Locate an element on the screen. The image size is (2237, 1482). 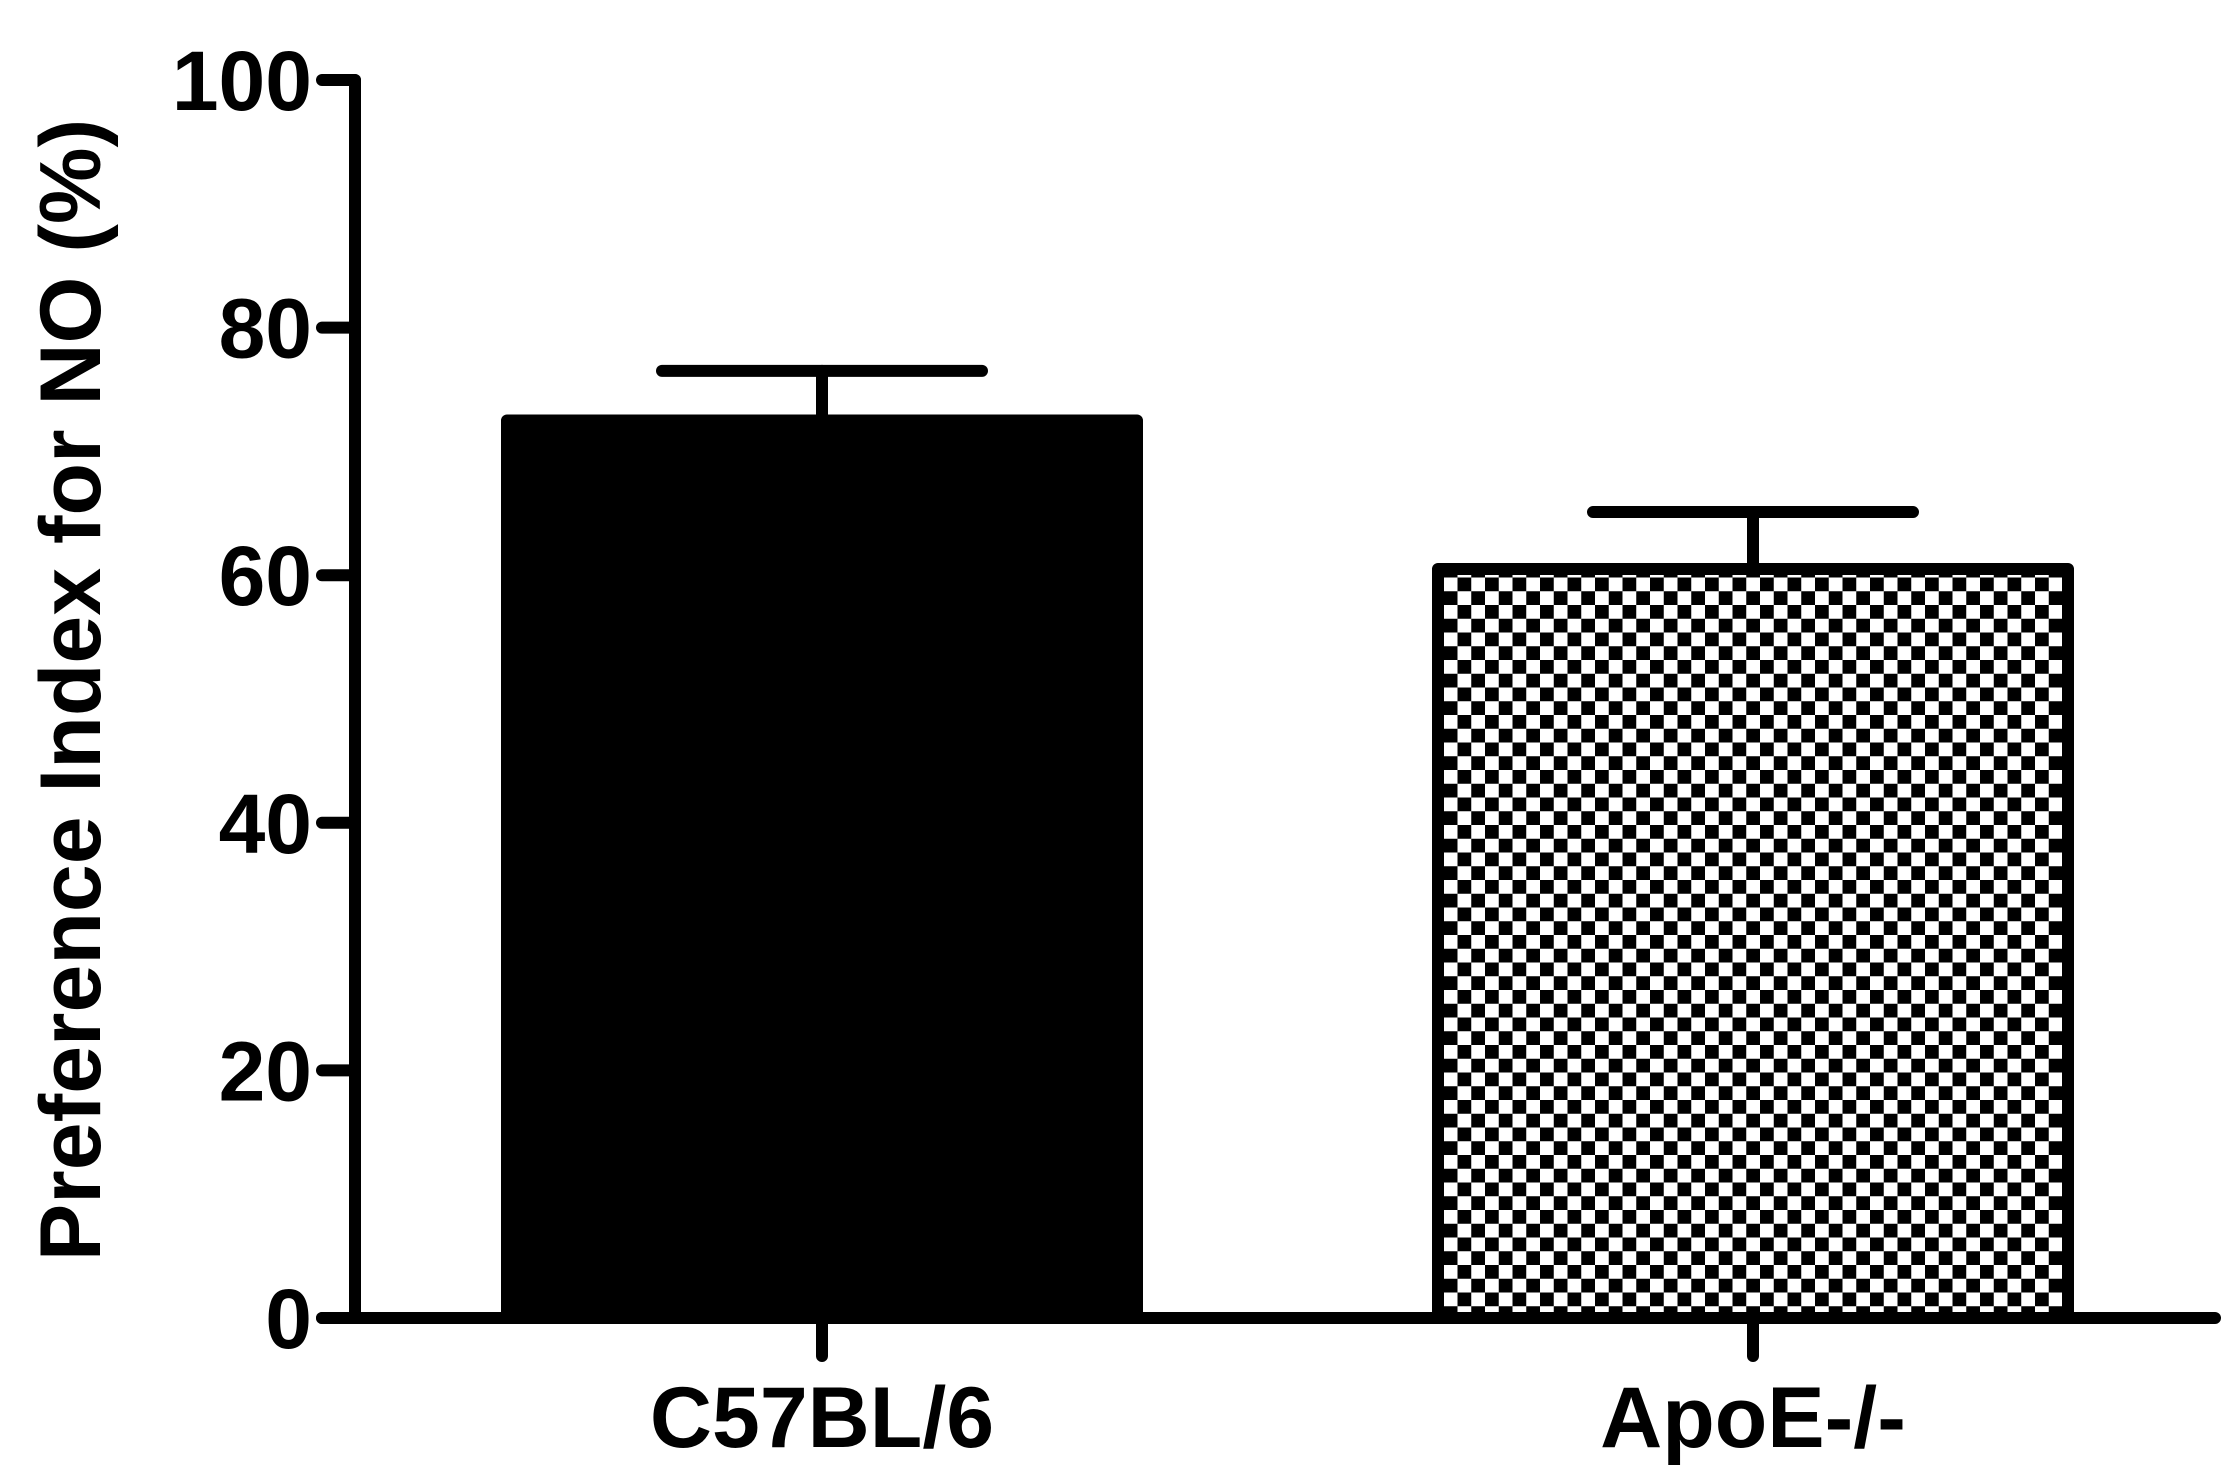
y-tick-label: 20 is located at coordinates (265, 1071).